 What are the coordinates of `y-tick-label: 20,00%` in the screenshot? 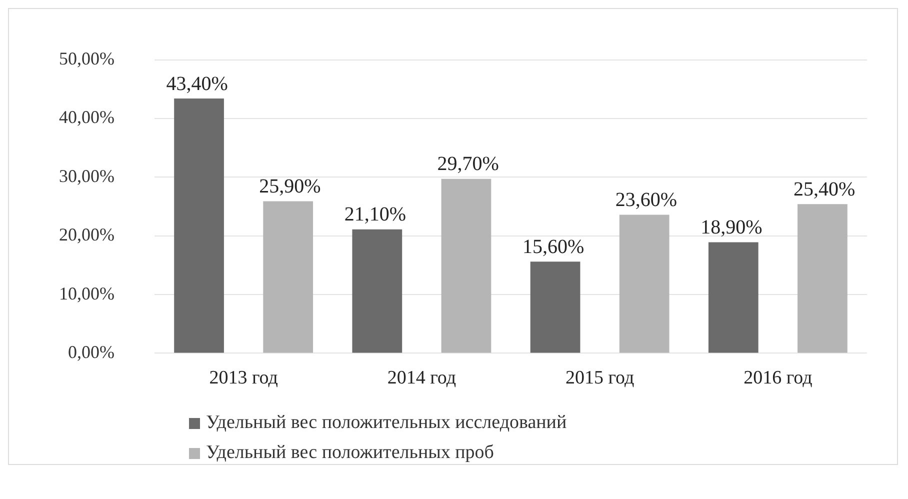 It's located at (86, 234).